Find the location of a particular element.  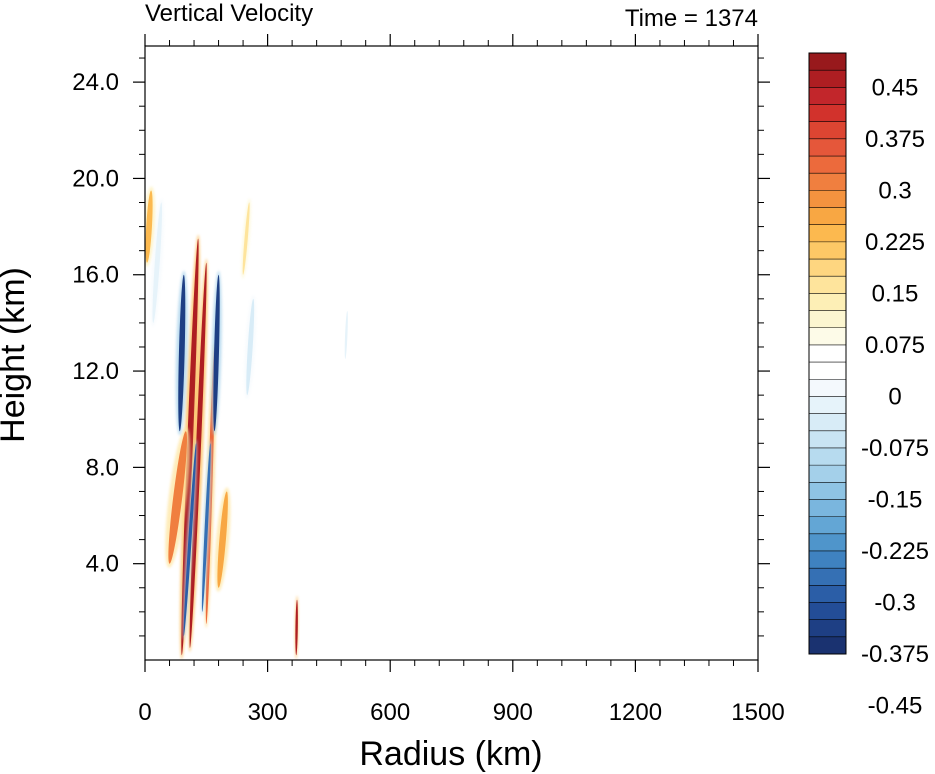

y-tick-label: 24.0 is located at coordinates (95, 82).